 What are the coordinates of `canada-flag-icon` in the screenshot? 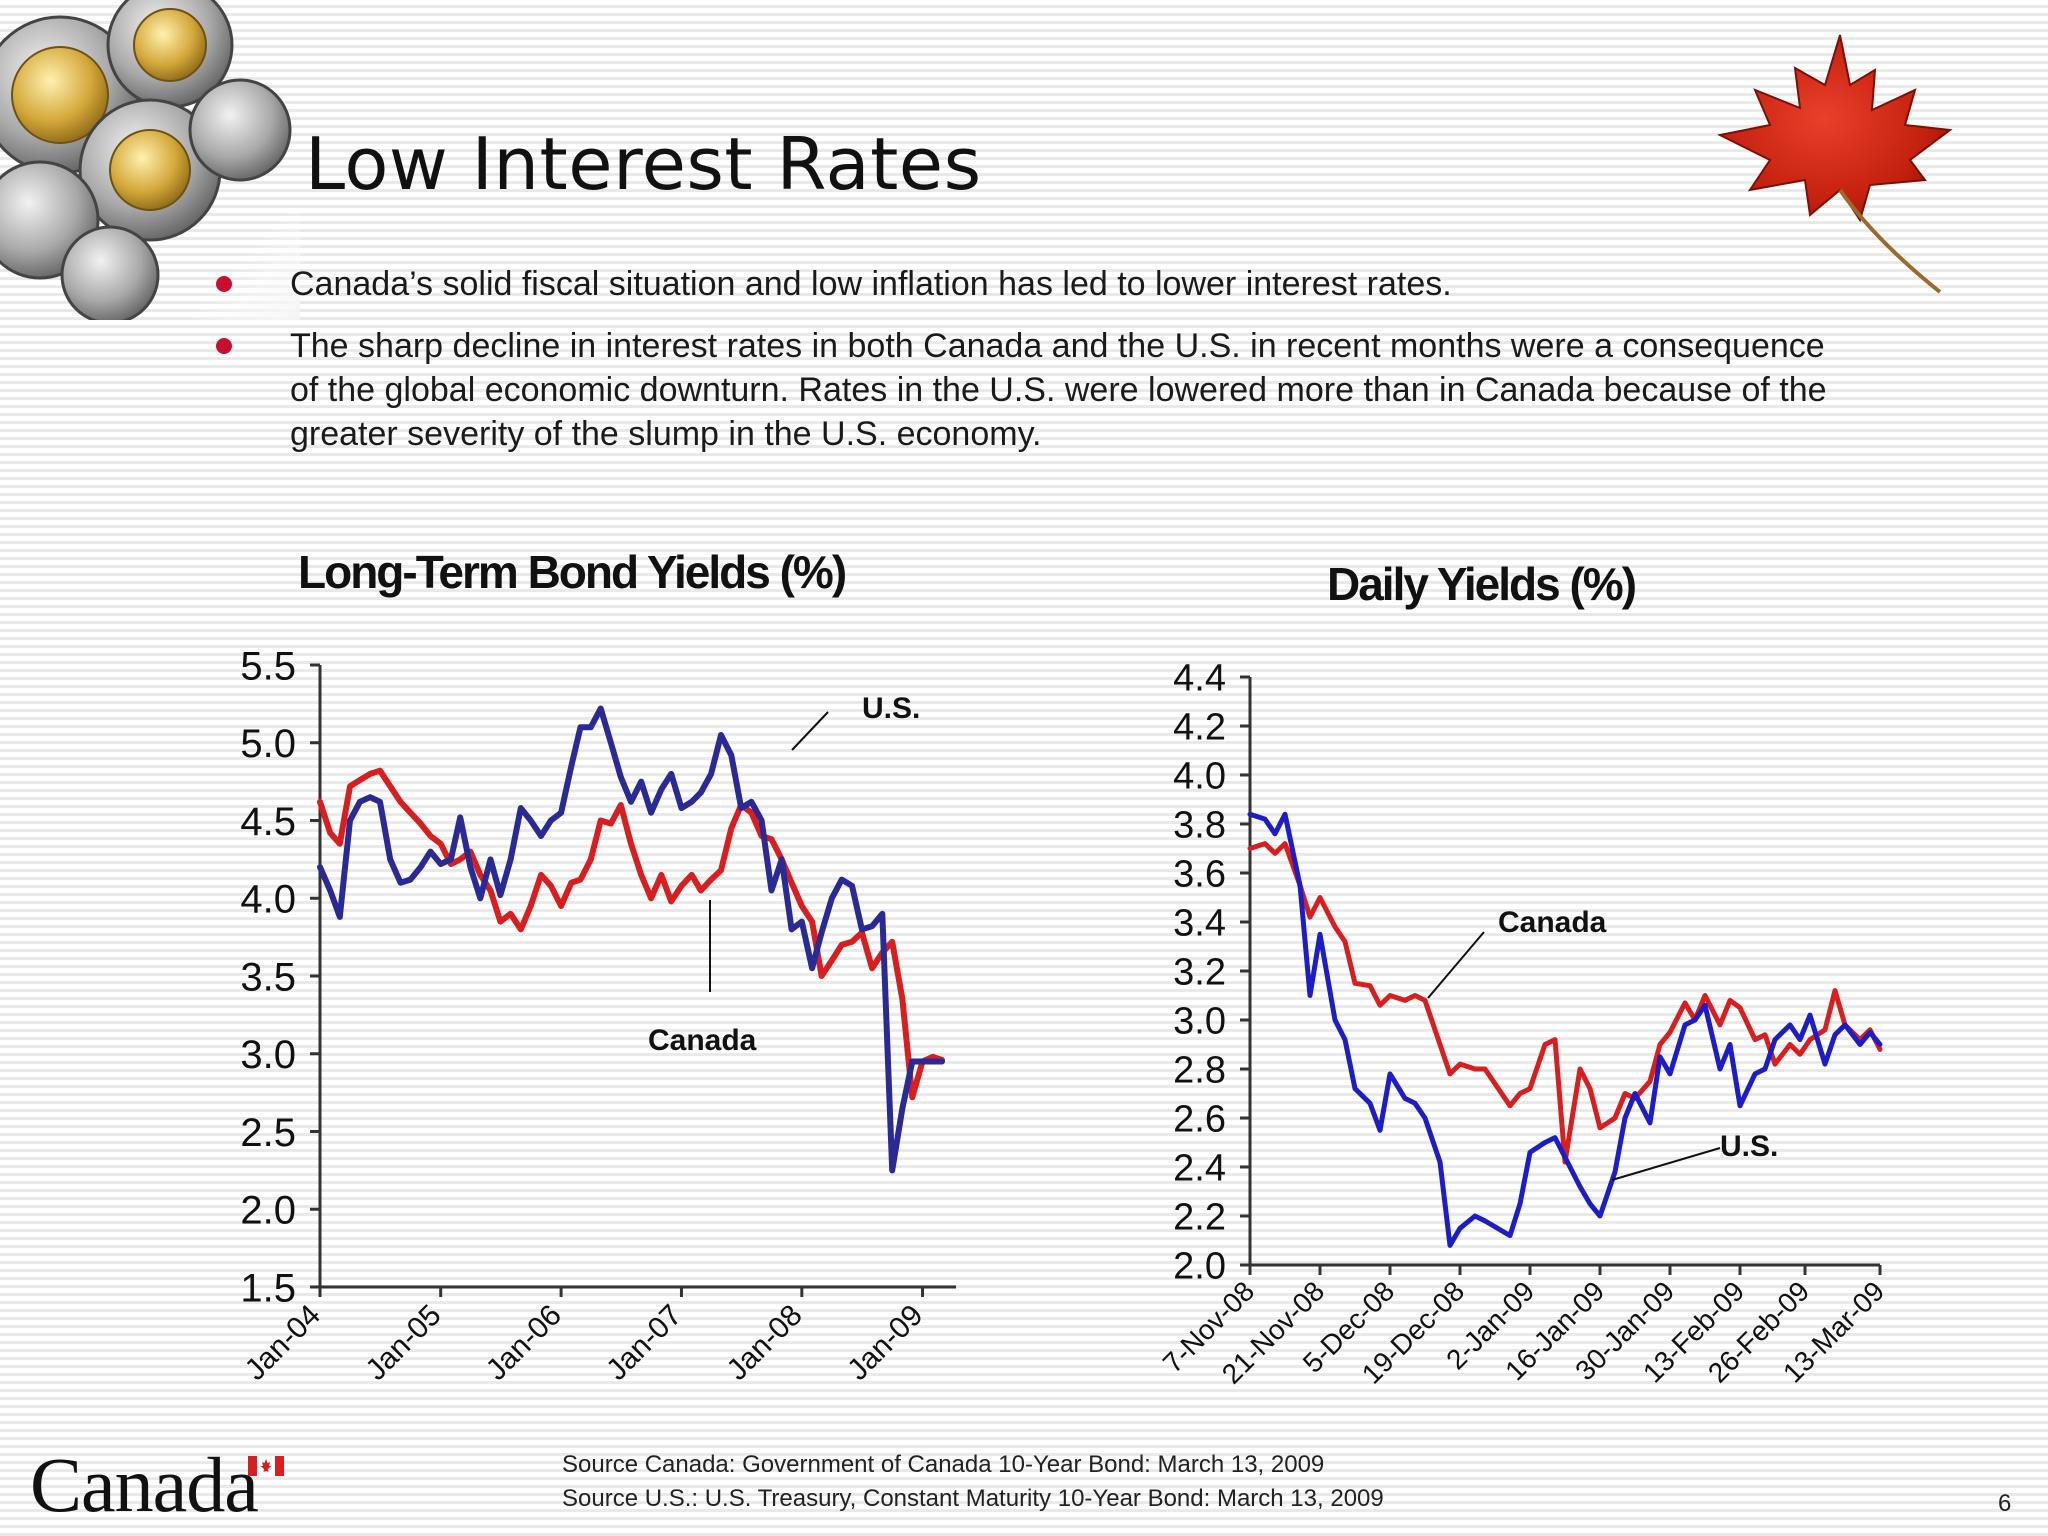 It's located at (266, 1466).